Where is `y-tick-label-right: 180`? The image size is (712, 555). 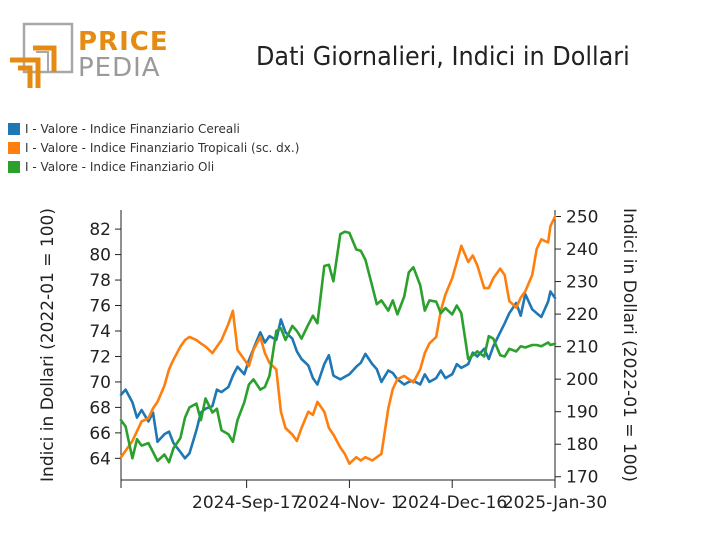
y-tick-label-right: 180 is located at coordinates (582, 445).